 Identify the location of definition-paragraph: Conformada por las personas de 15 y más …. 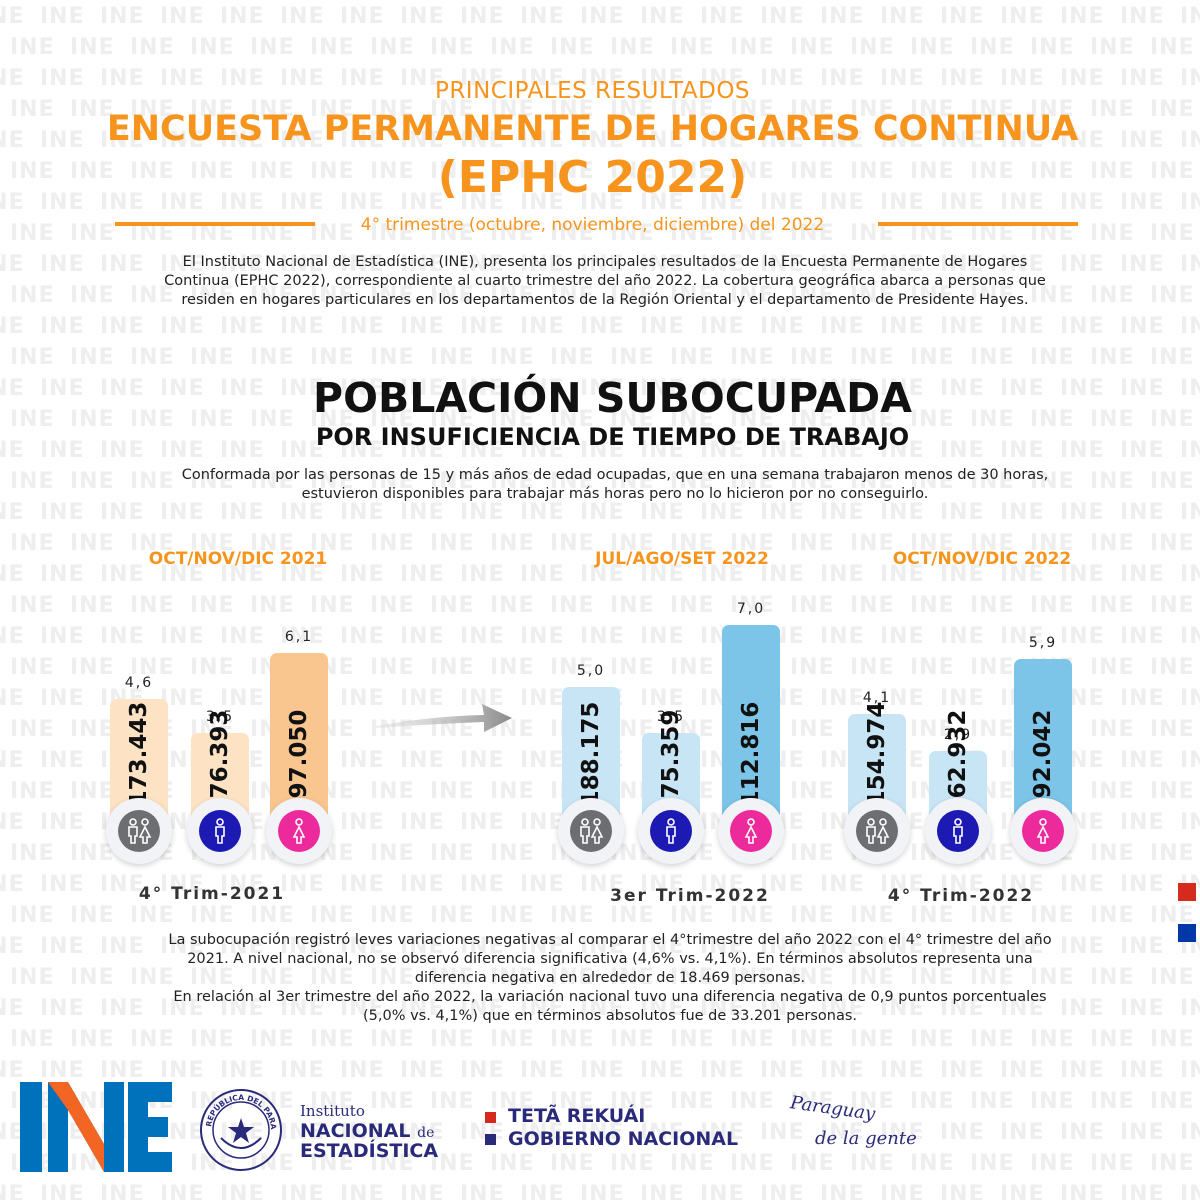
(615, 484).